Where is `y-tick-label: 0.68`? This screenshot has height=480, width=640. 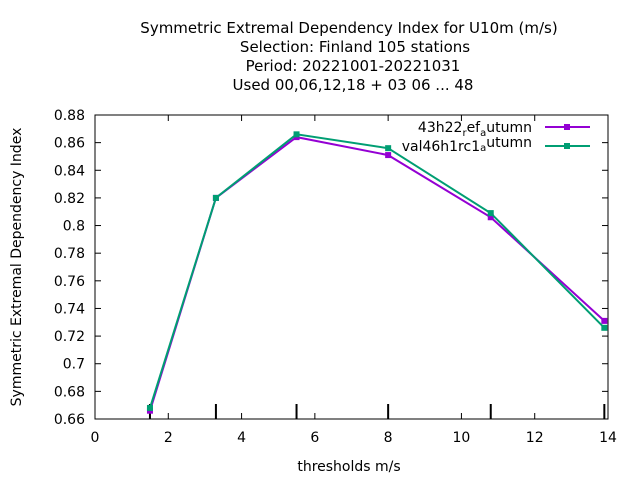
y-tick-label: 0.68 is located at coordinates (69, 392).